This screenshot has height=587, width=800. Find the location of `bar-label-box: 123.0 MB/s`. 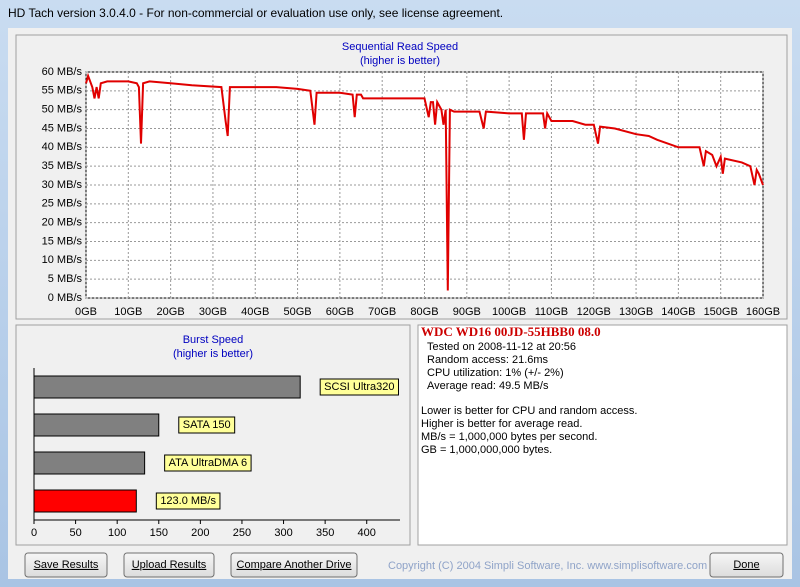

bar-label-box: 123.0 MB/s is located at coordinates (188, 501).